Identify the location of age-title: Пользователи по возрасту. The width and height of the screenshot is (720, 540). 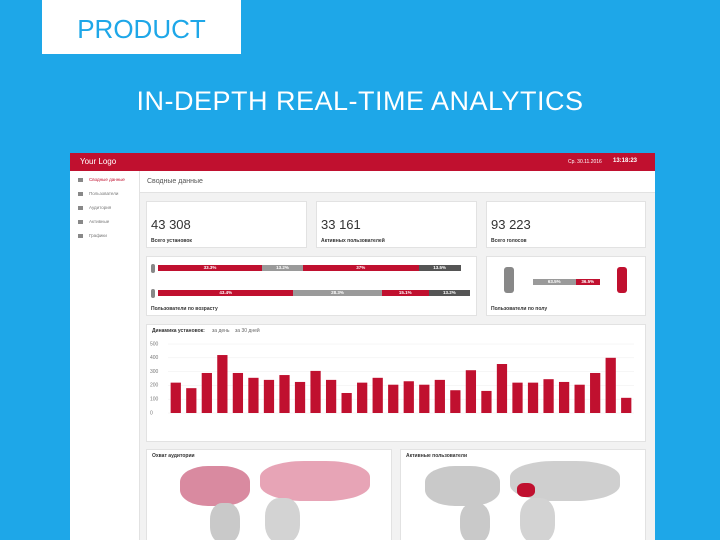
(184, 309).